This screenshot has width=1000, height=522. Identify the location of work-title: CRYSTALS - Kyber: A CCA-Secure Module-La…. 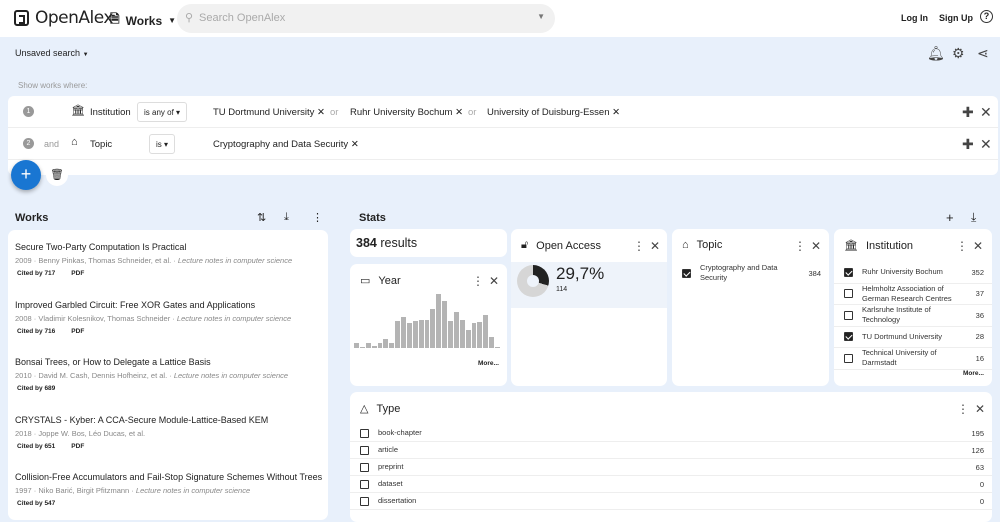
(142, 419).